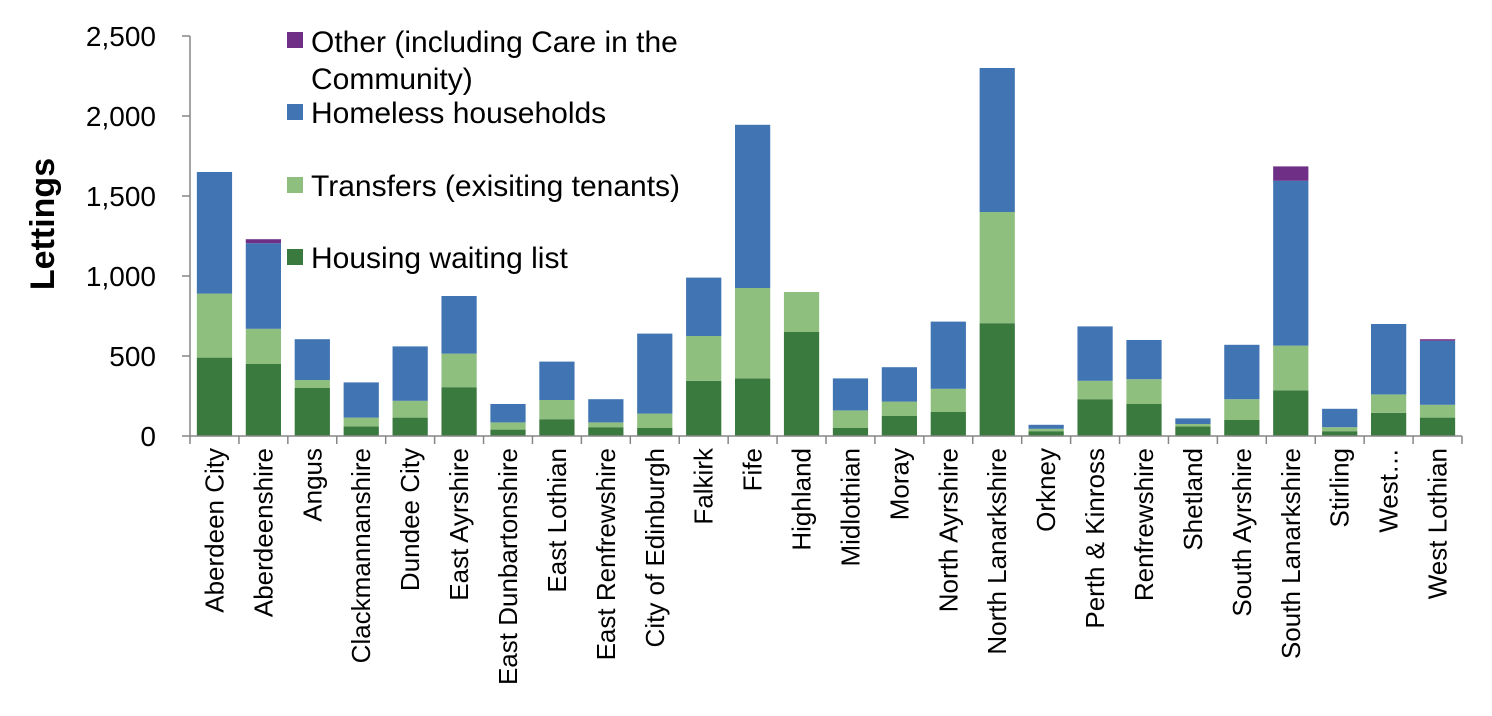  What do you see at coordinates (458, 113) in the screenshot?
I see `legend-label-homeless: Homeless households` at bounding box center [458, 113].